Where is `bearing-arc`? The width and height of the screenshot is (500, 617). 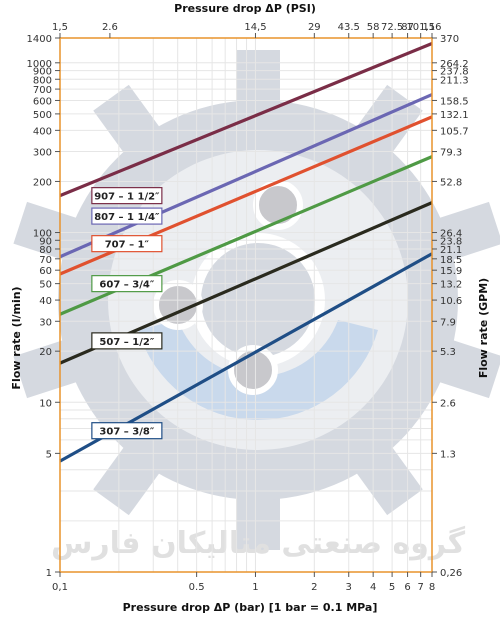
bearing-arc is located at coordinates (258, 370).